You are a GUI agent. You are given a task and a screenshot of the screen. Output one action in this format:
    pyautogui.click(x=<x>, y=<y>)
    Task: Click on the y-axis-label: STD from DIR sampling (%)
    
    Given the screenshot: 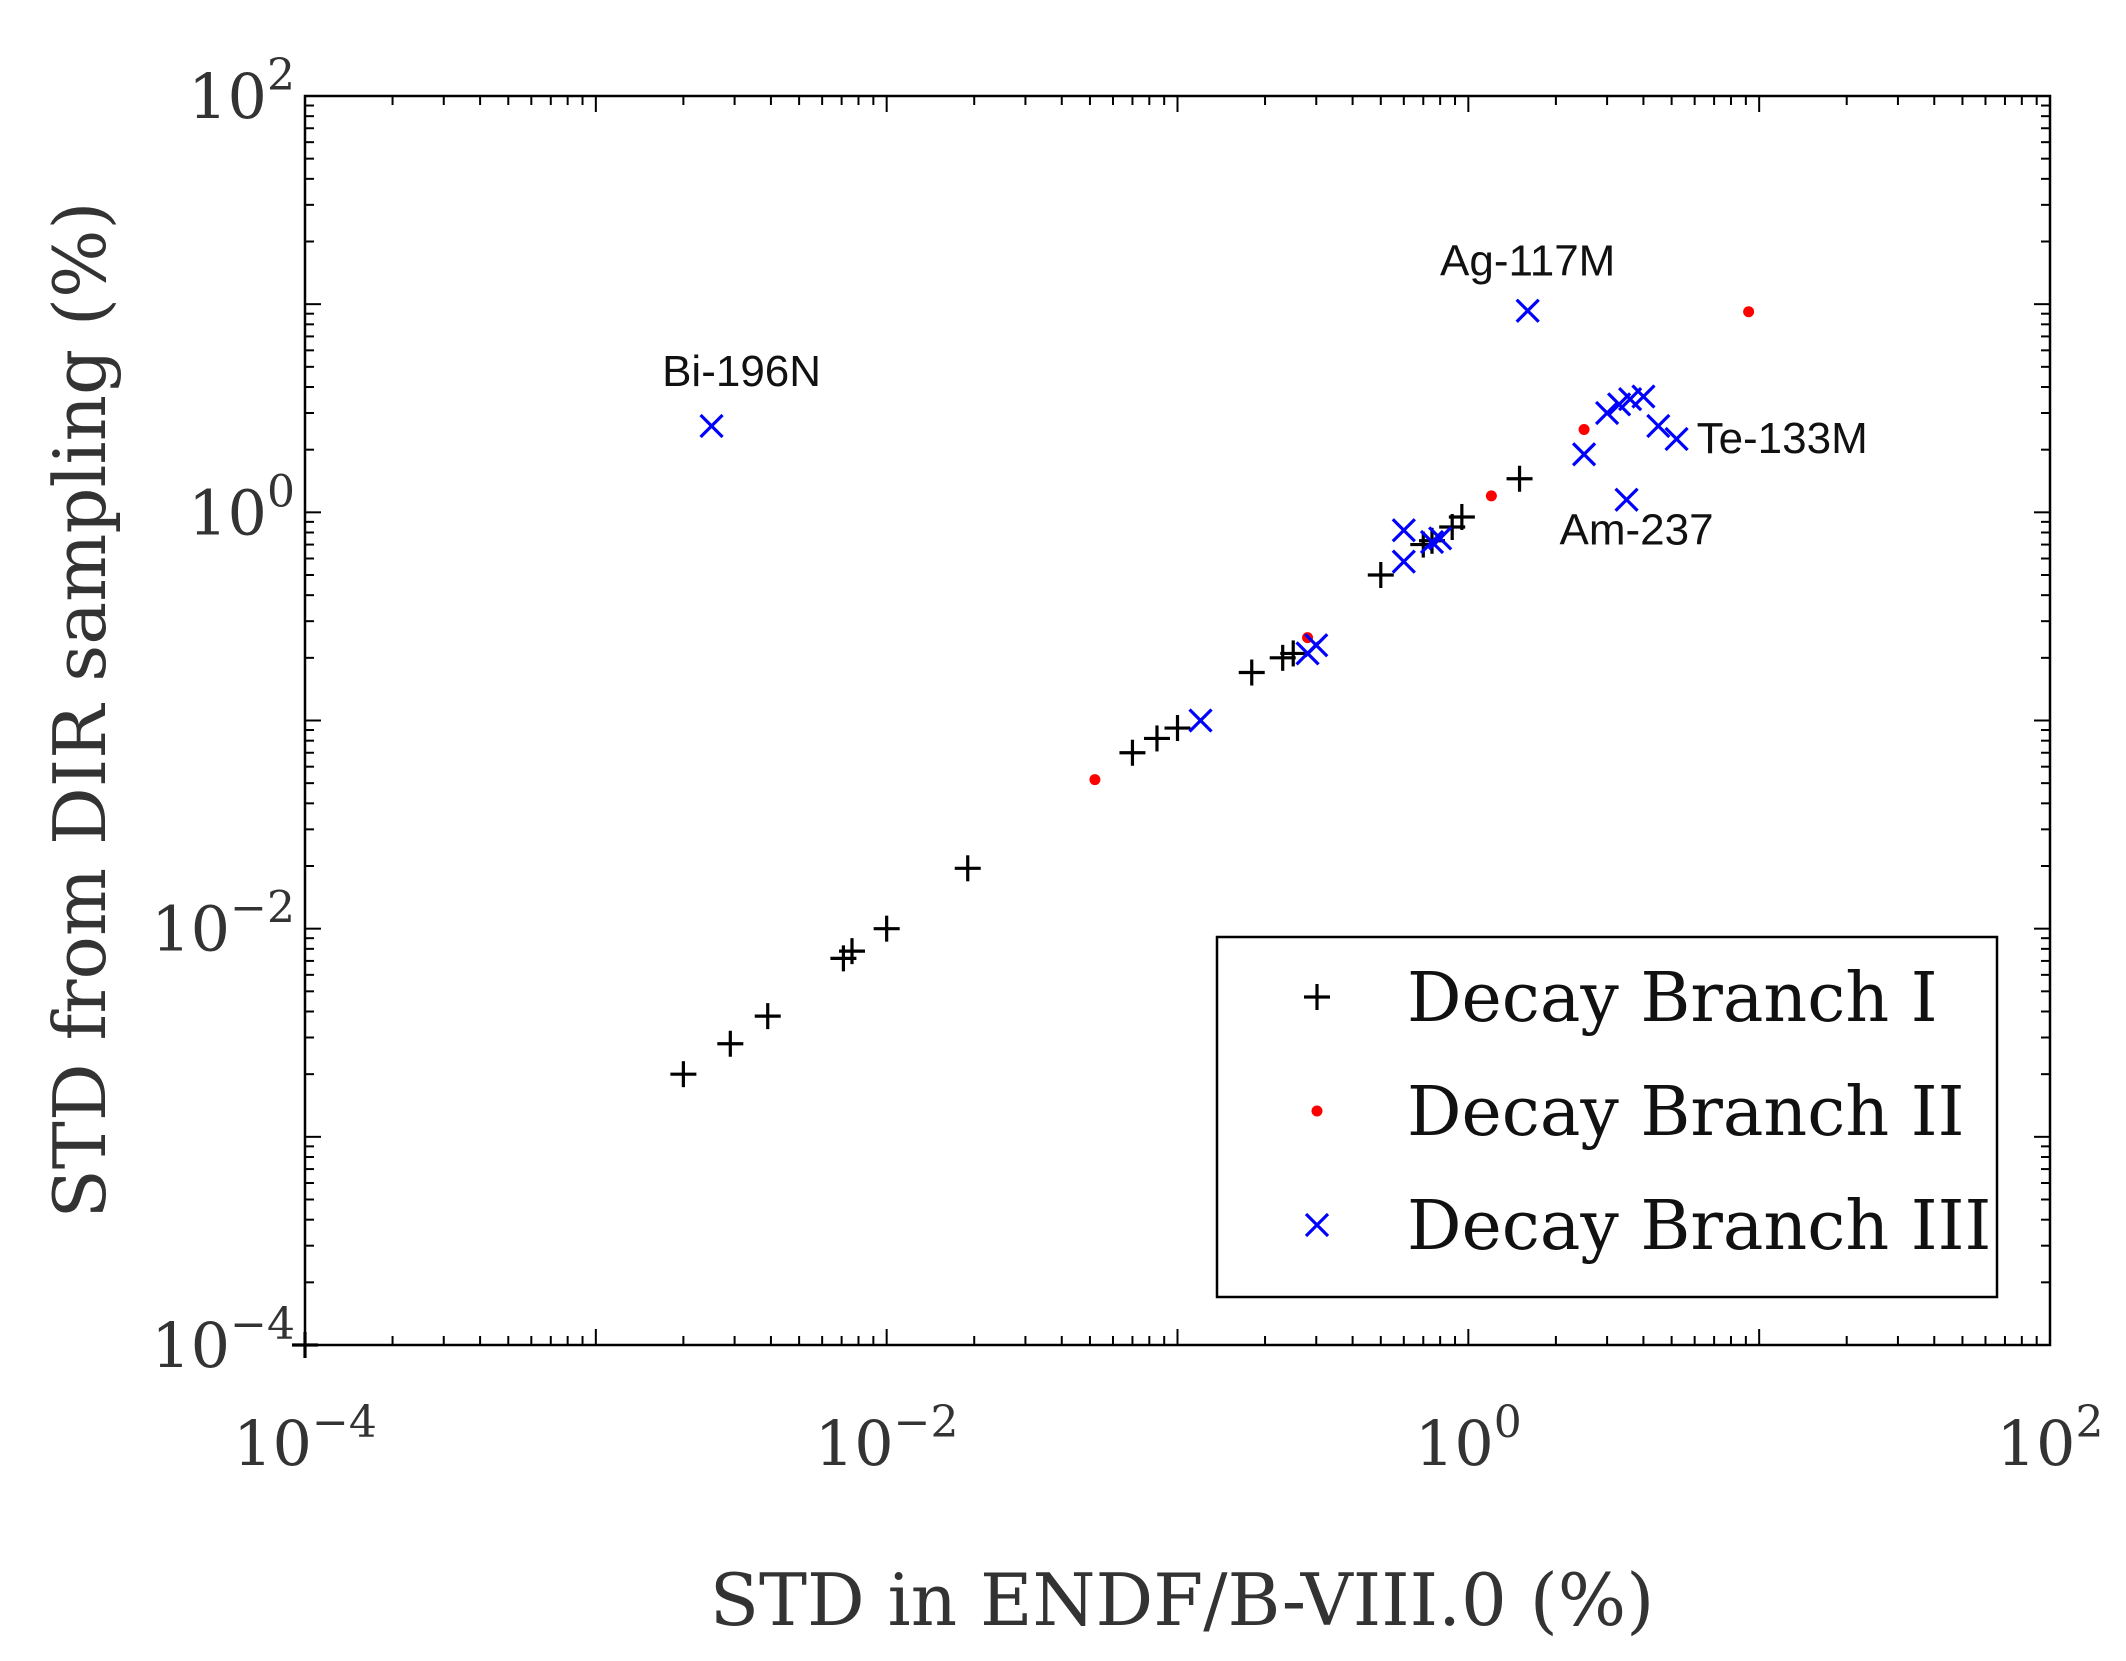 What is the action you would take?
    pyautogui.click(x=80, y=709)
    